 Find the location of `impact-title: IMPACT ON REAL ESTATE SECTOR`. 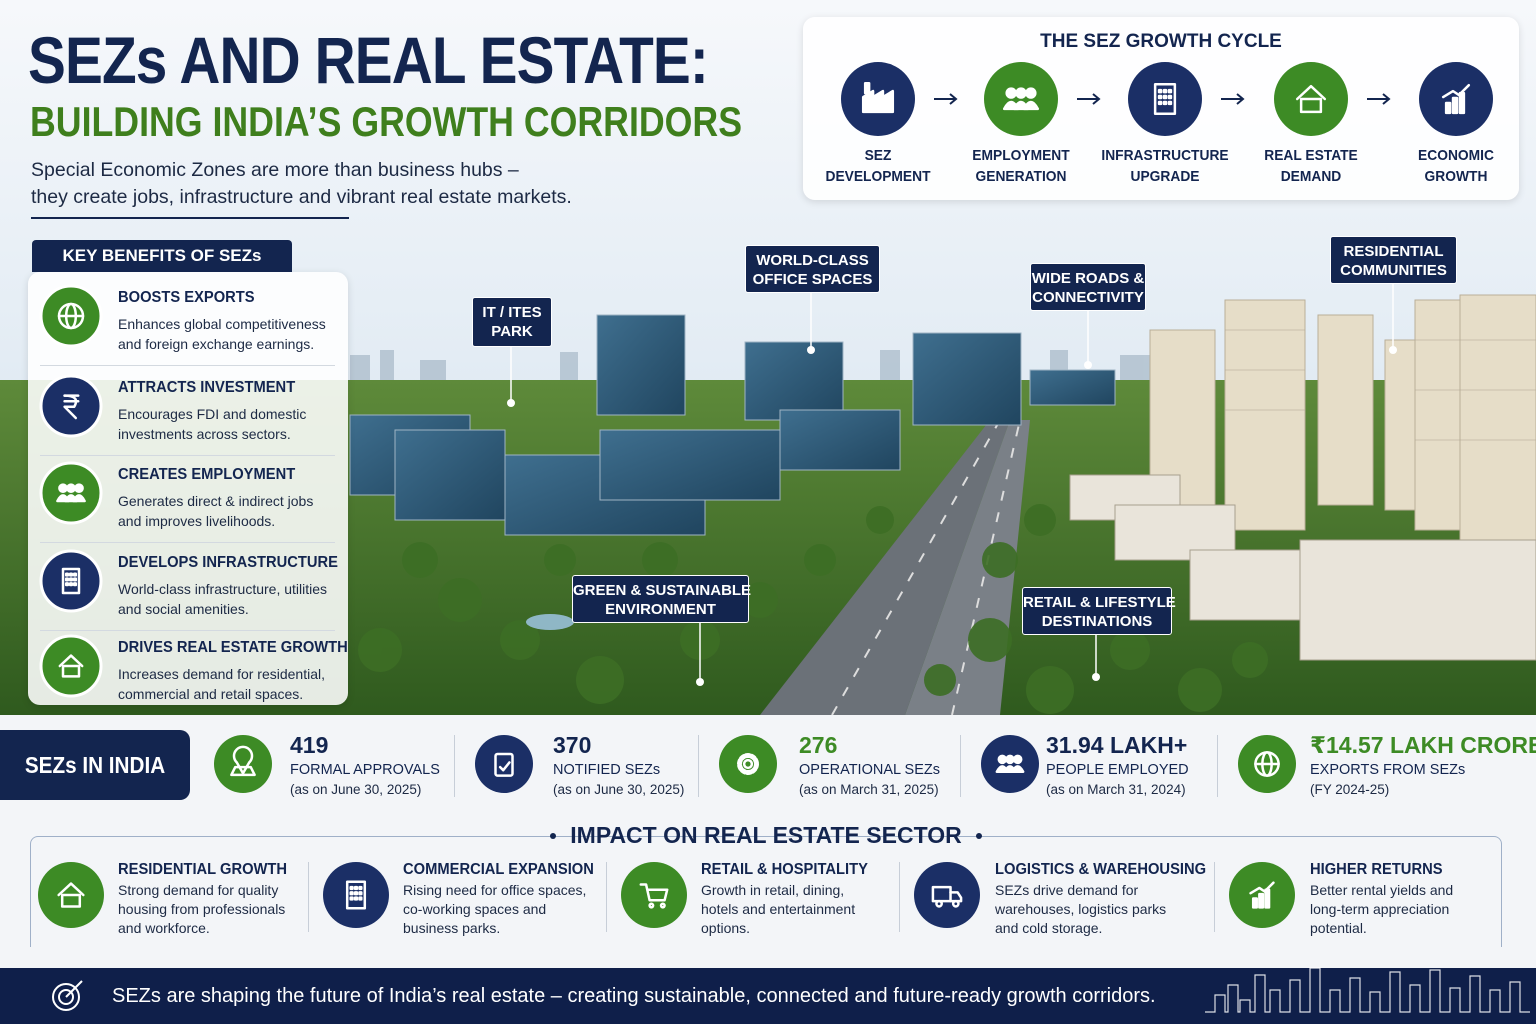

impact-title: IMPACT ON REAL ESTATE SECTOR is located at coordinates (766, 835).